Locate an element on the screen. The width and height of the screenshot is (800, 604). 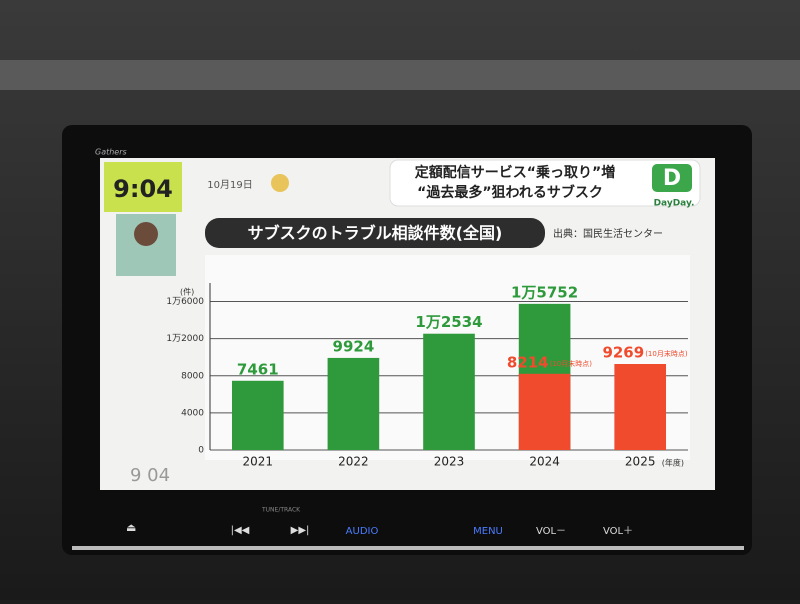
y-tick-label: 1万2000 is located at coordinates (185, 339).